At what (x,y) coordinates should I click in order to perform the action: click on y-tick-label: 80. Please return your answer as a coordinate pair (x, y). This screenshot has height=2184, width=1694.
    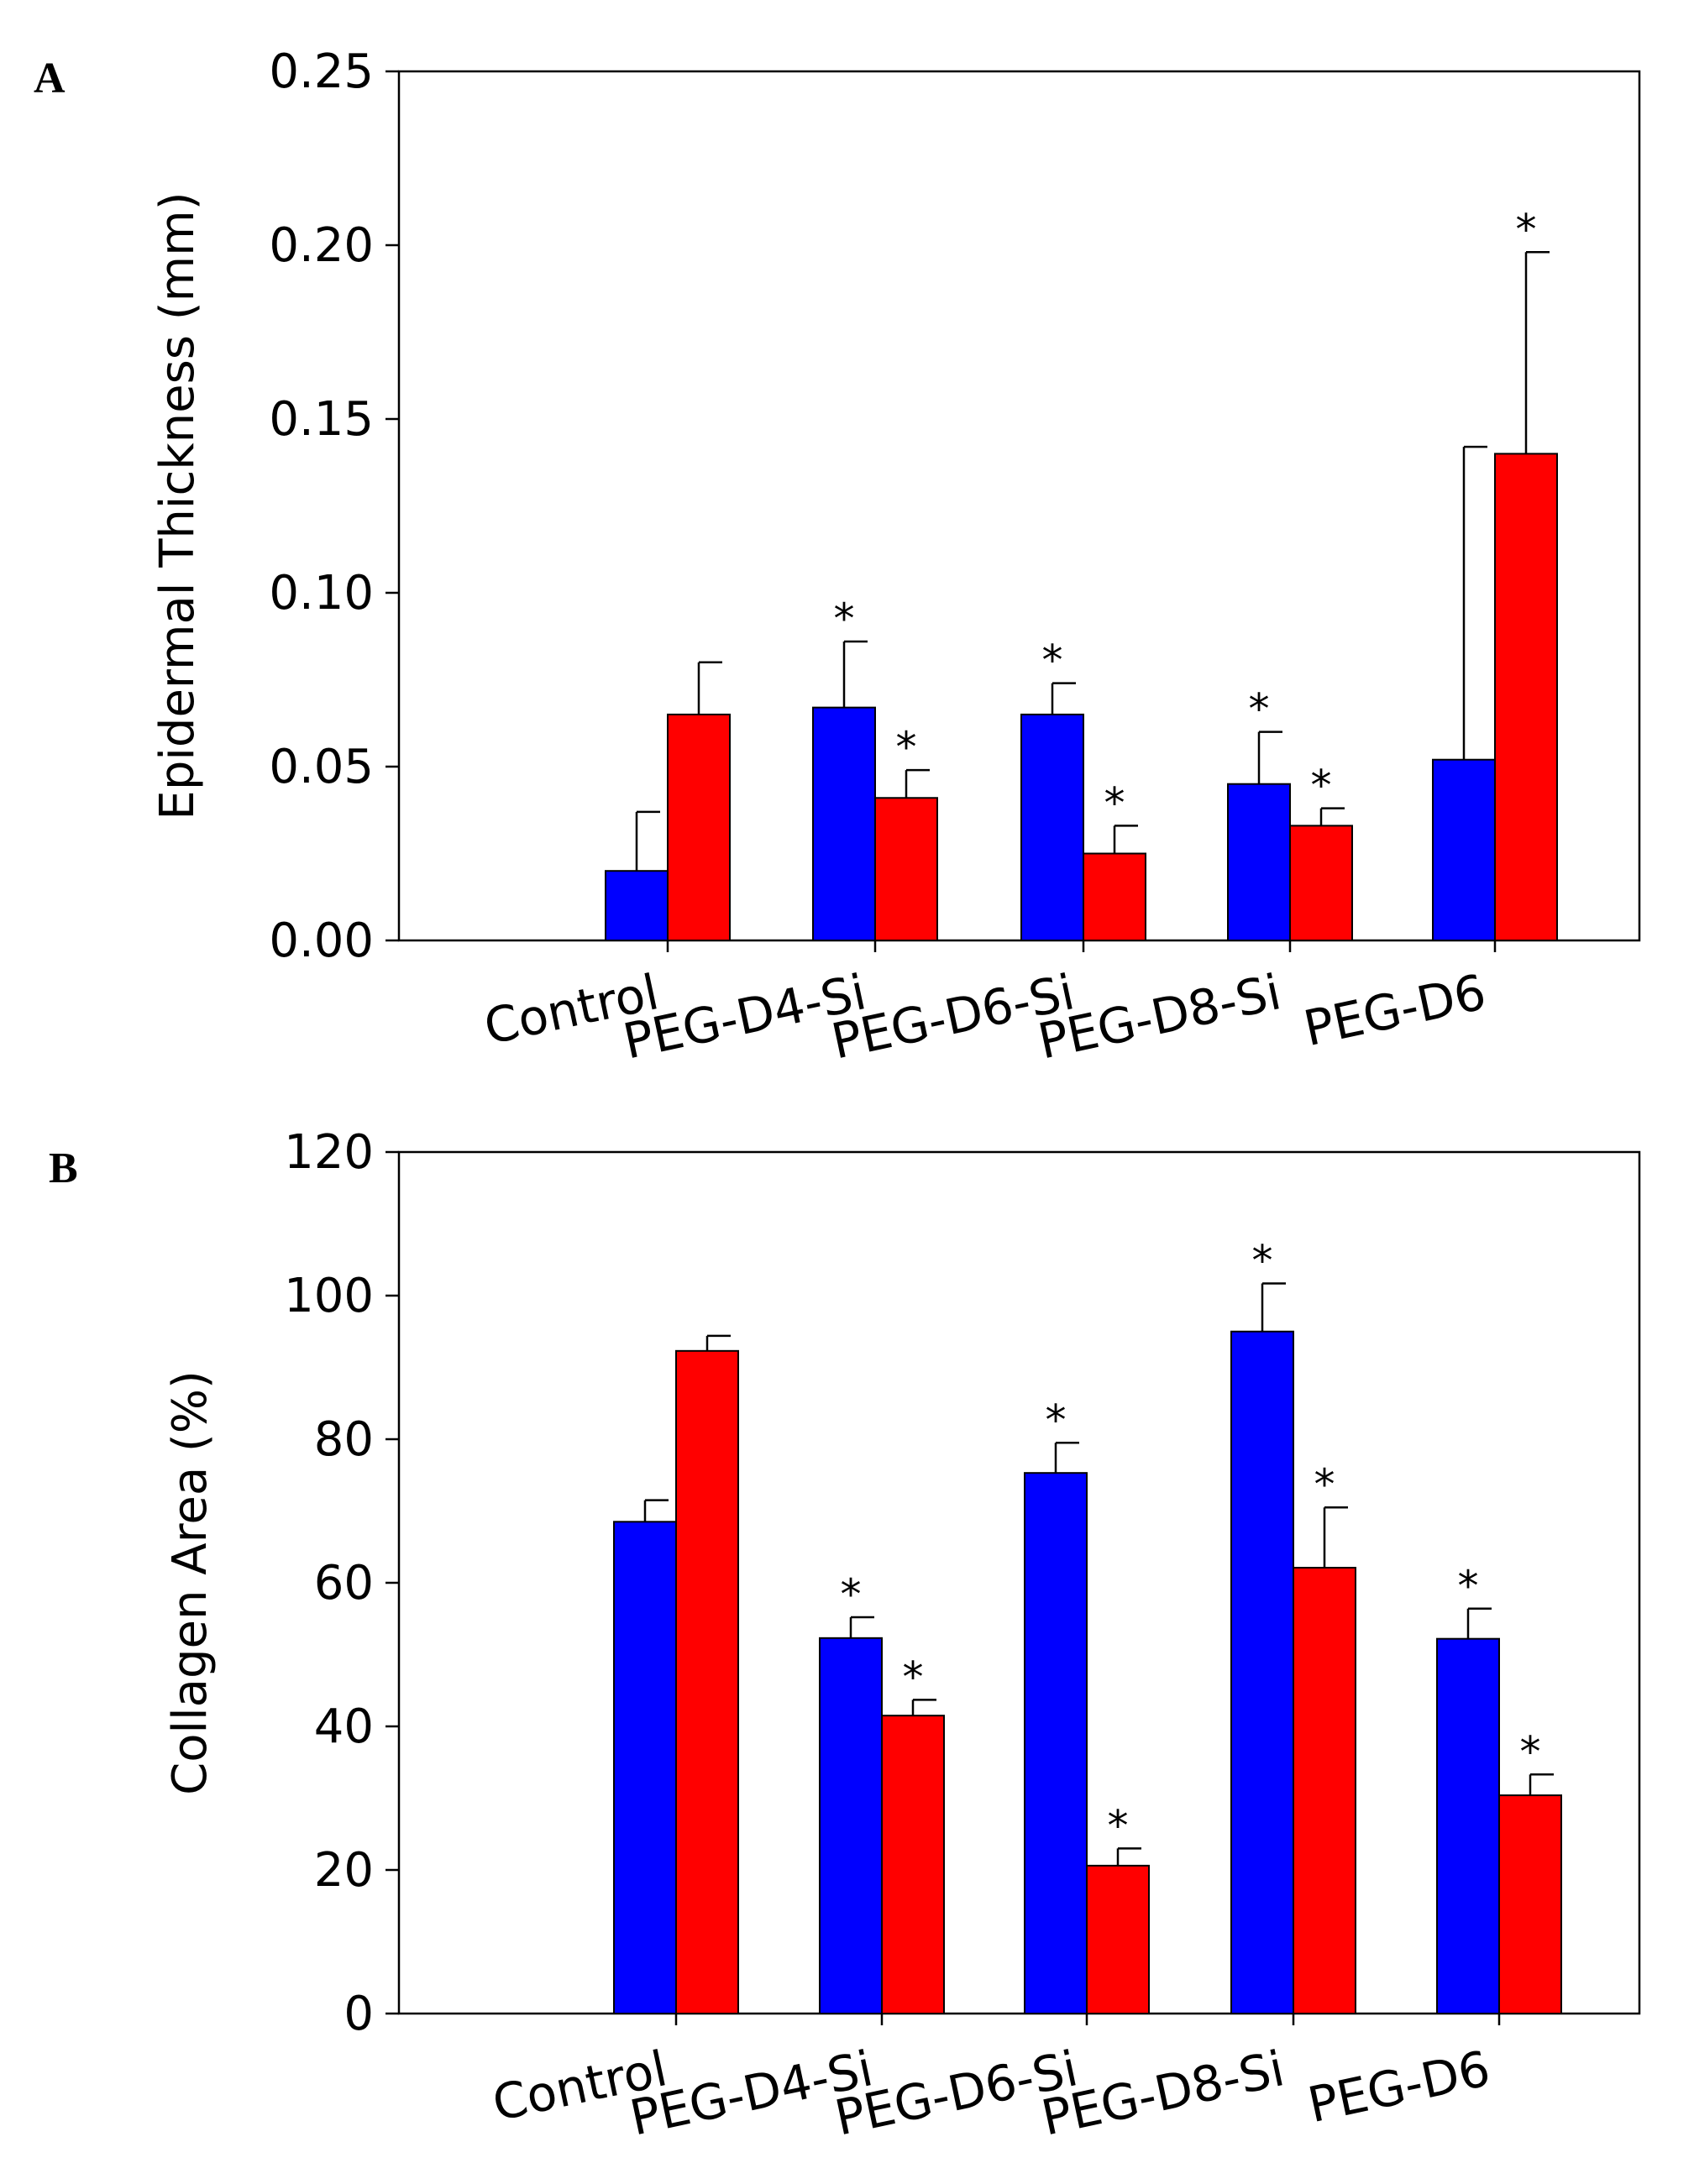
    Looking at the image, I should click on (344, 1439).